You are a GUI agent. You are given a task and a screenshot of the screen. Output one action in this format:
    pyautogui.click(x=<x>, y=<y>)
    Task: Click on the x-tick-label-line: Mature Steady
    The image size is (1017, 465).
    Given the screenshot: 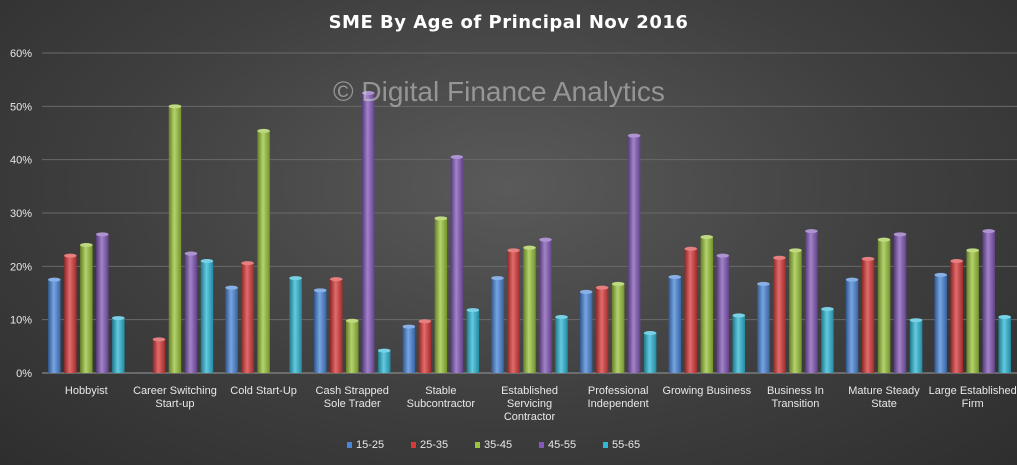 What is the action you would take?
    pyautogui.click(x=884, y=391)
    